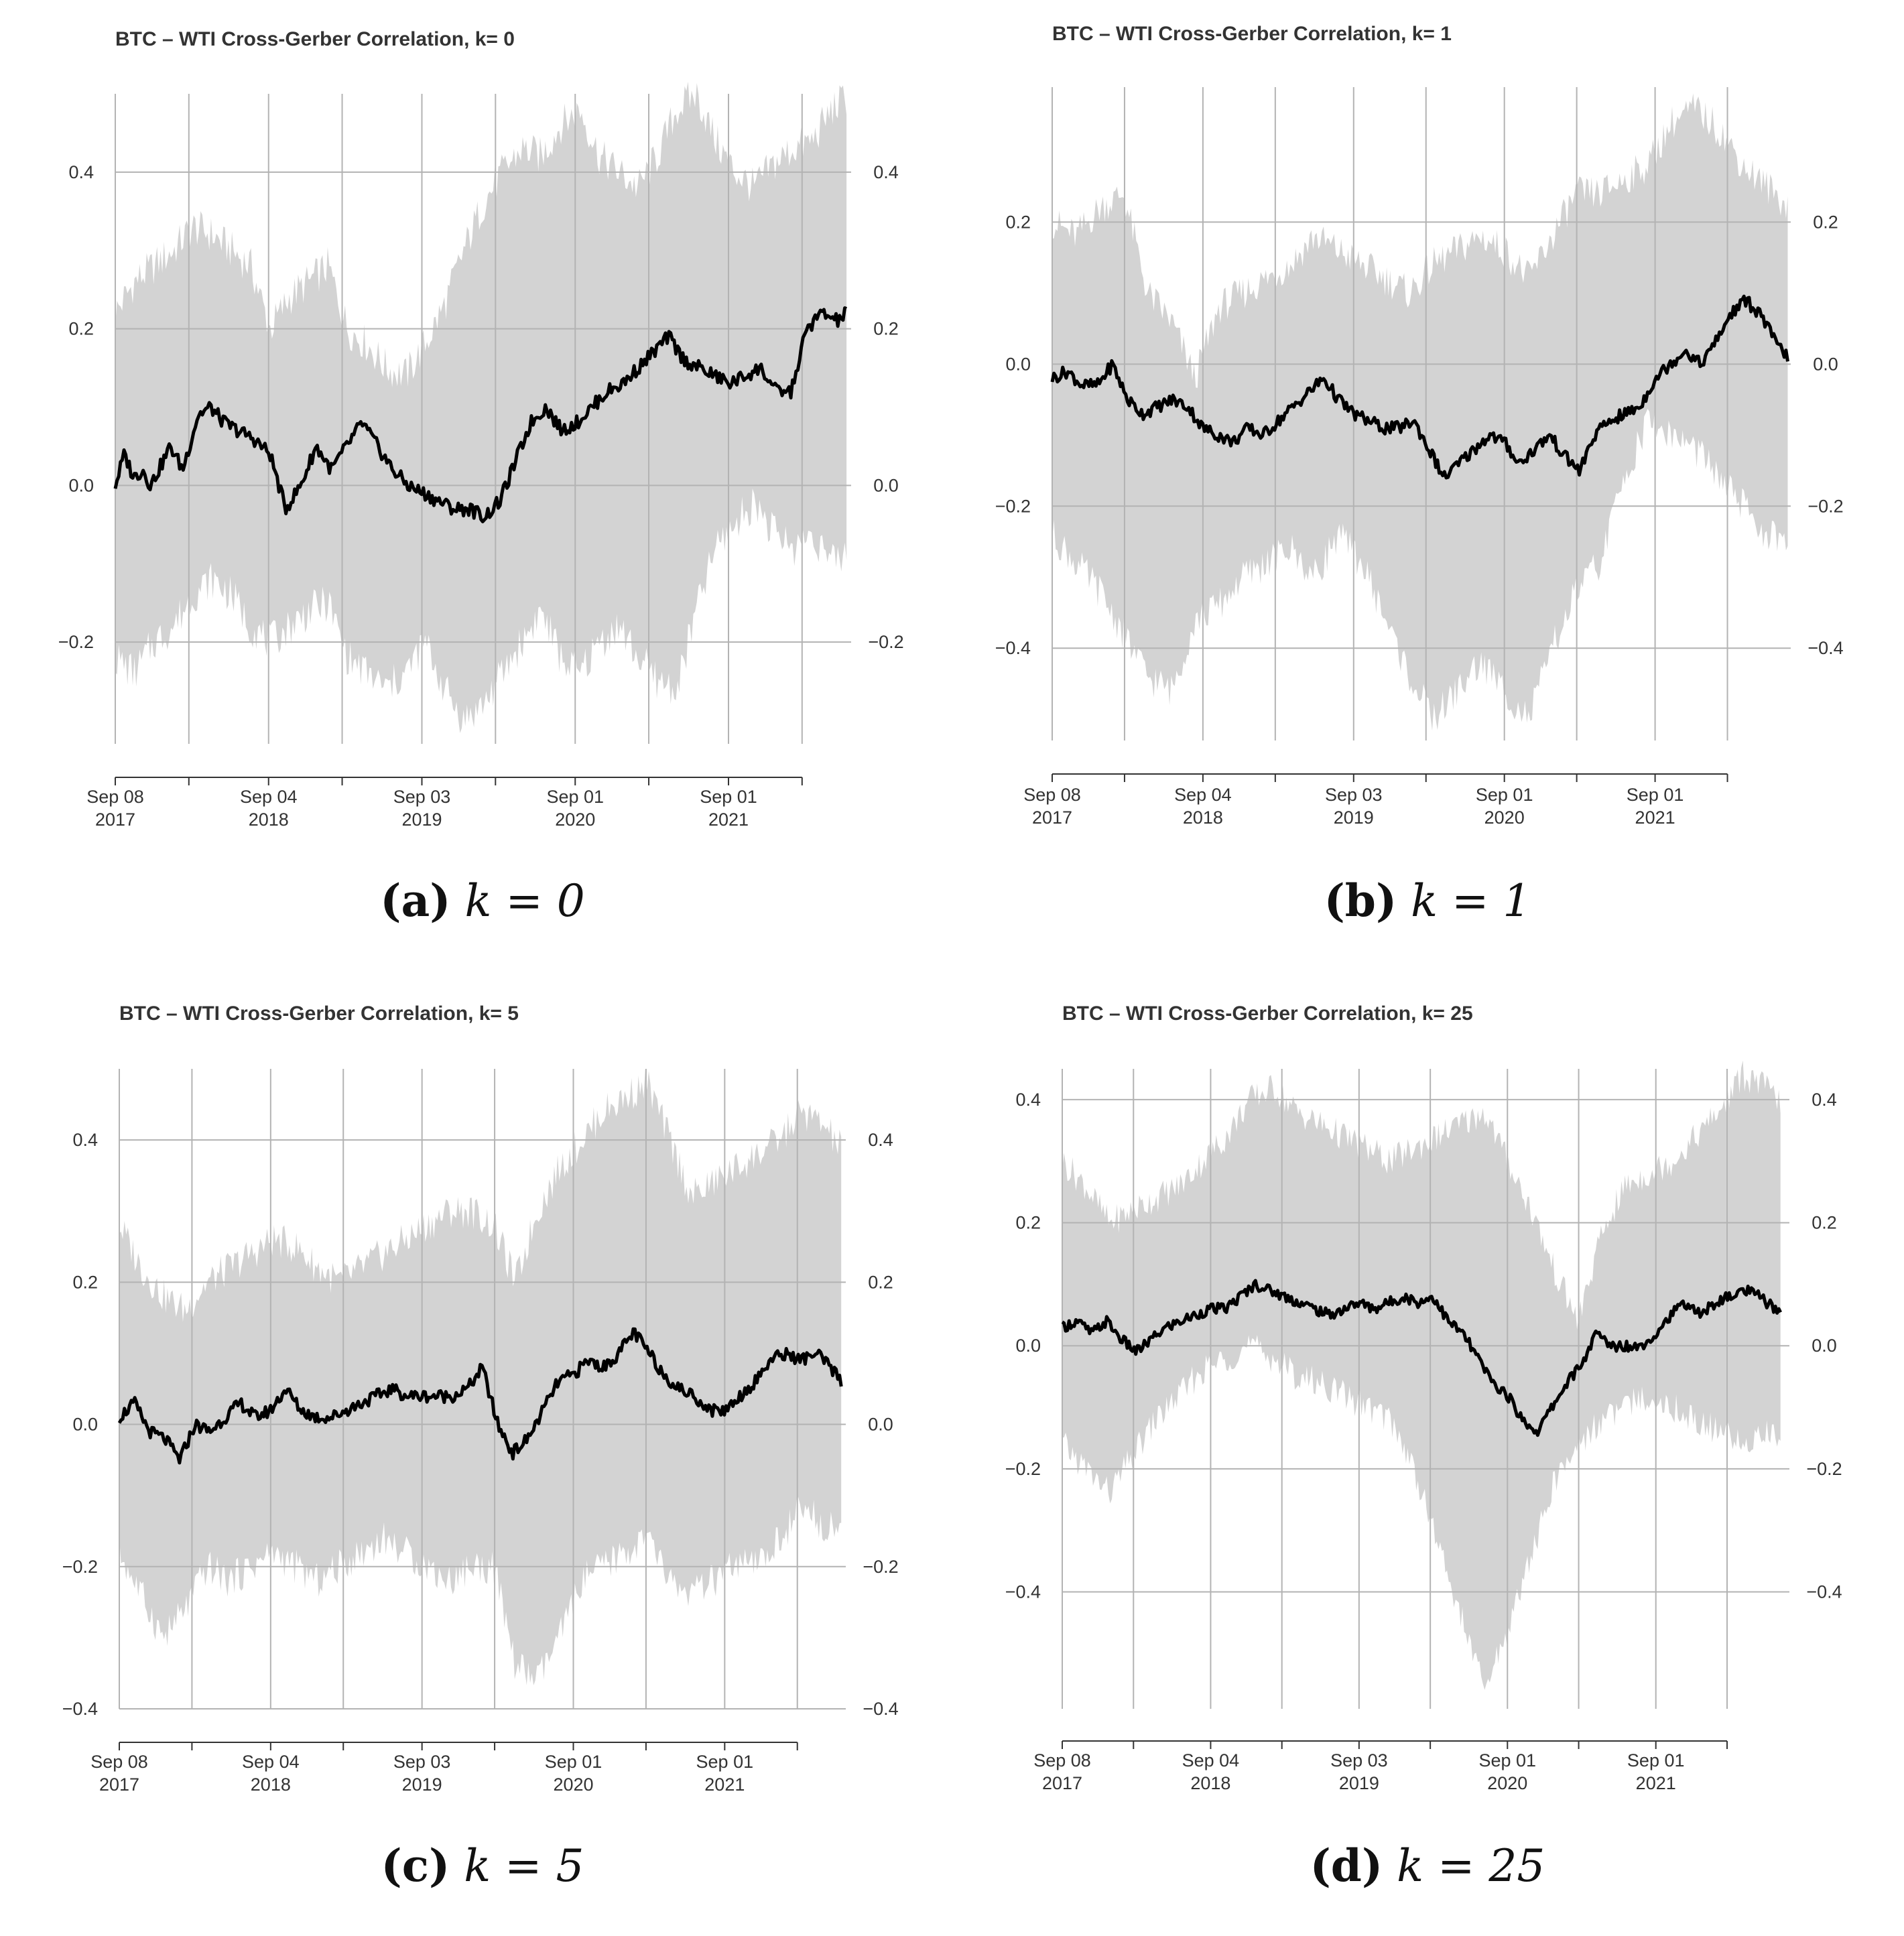 The image size is (1904, 1936). What do you see at coordinates (416, 901) in the screenshot?
I see `caption-letter: (a)` at bounding box center [416, 901].